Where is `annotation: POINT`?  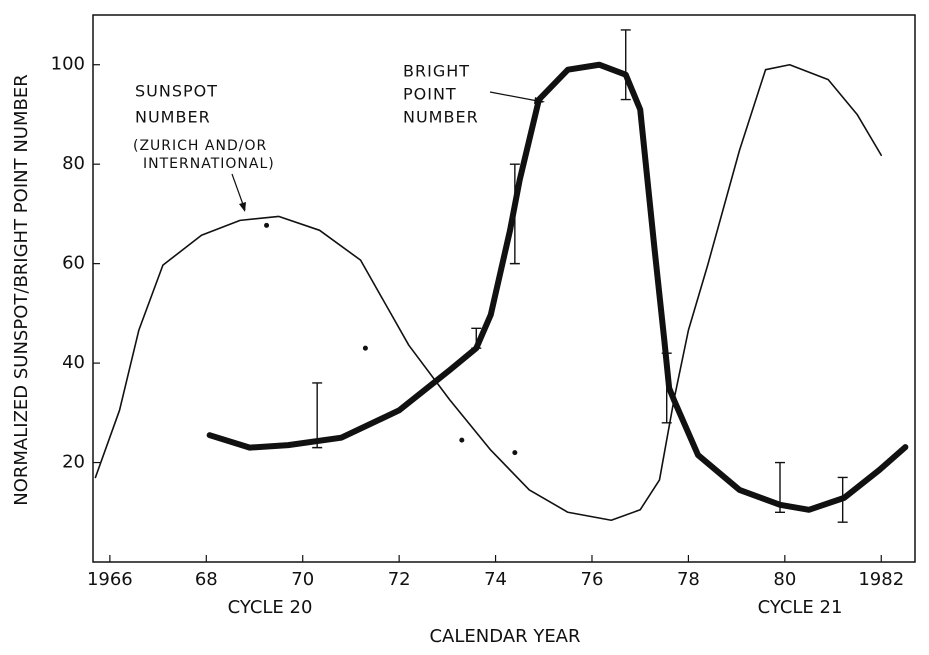
annotation: POINT is located at coordinates (430, 94).